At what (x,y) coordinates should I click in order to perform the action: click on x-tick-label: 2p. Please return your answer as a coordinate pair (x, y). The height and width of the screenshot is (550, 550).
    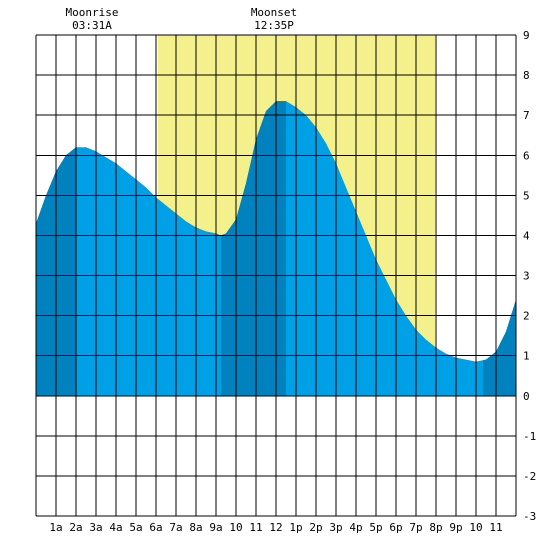
    Looking at the image, I should click on (315, 527).